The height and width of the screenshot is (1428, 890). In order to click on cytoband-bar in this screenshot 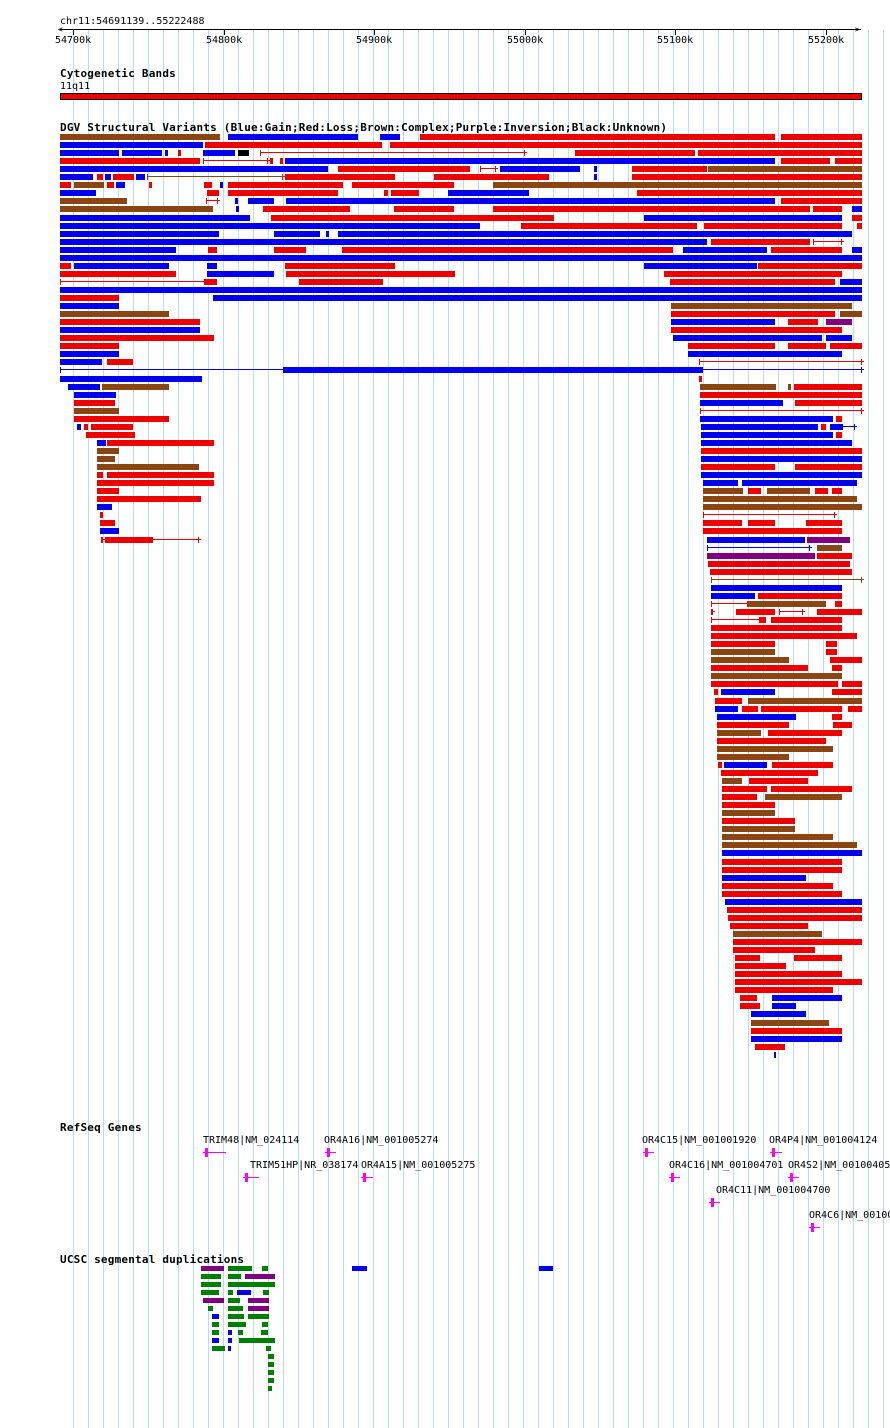, I will do `click(461, 96)`.